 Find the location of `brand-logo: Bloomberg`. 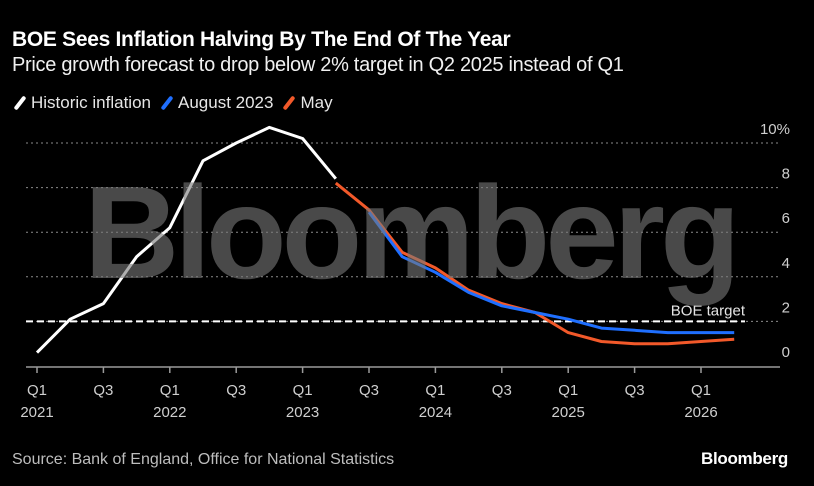

brand-logo: Bloomberg is located at coordinates (744, 458).